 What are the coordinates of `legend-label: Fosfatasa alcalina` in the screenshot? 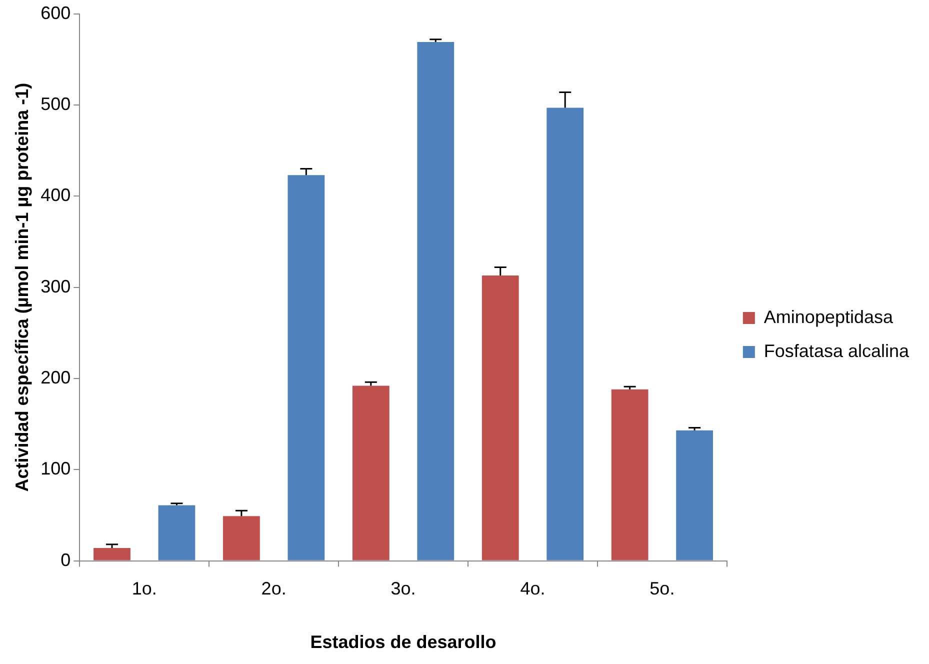 It's located at (837, 350).